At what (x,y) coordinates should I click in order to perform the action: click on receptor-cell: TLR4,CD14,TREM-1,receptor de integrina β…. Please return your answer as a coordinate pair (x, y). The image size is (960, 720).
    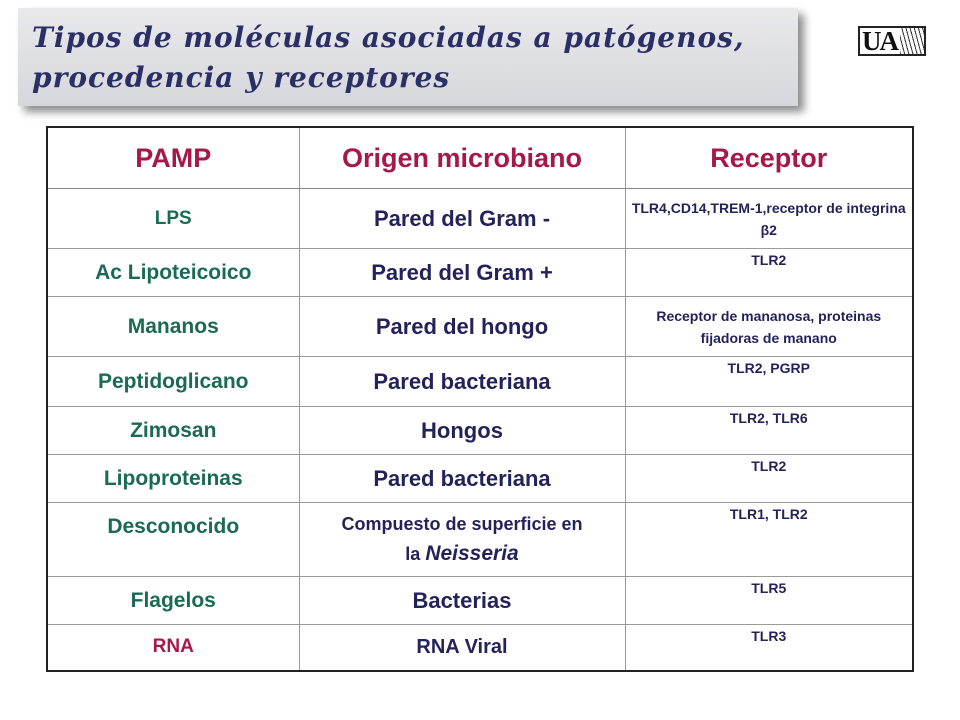
    Looking at the image, I should click on (769, 218).